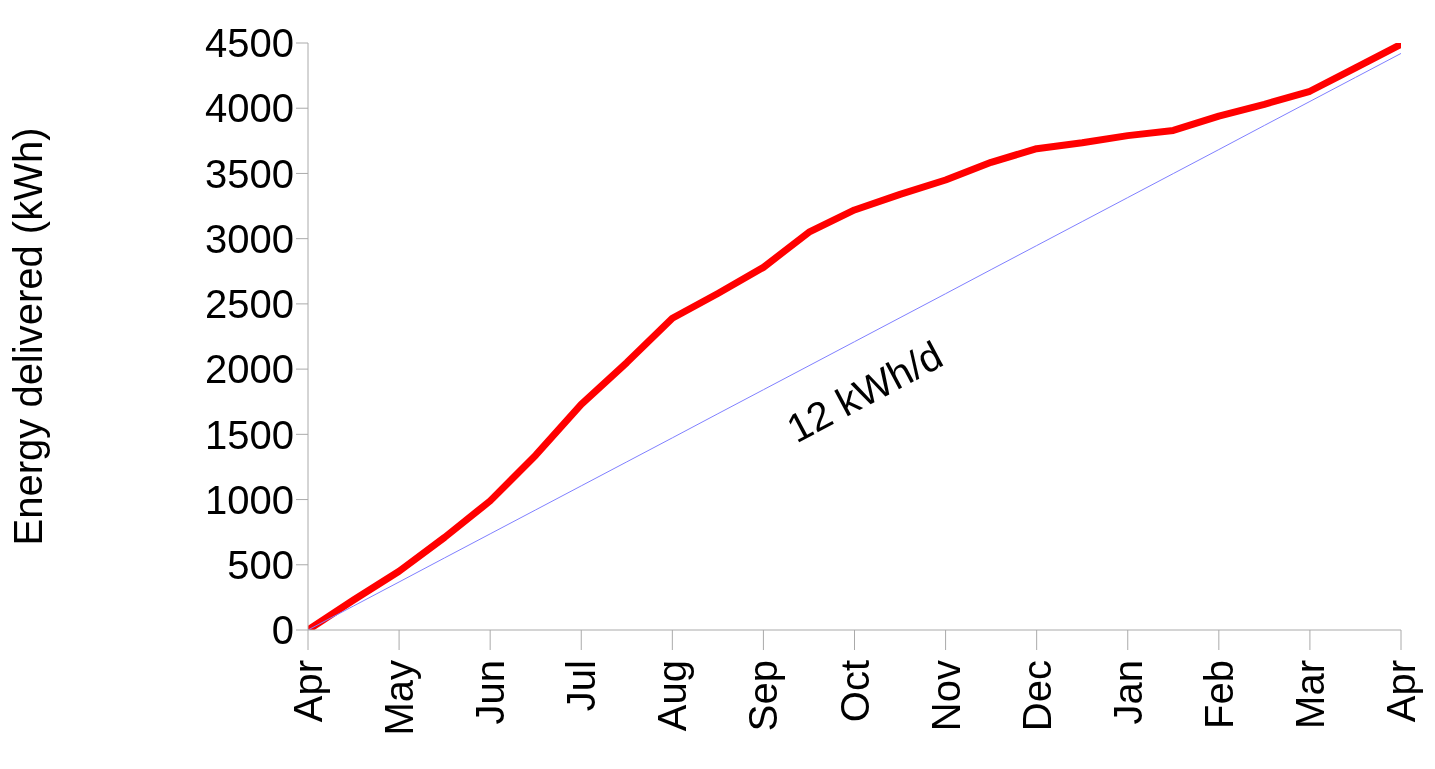  Describe the element at coordinates (854, 691) in the screenshot. I see `x-tick-label: Oct` at that location.